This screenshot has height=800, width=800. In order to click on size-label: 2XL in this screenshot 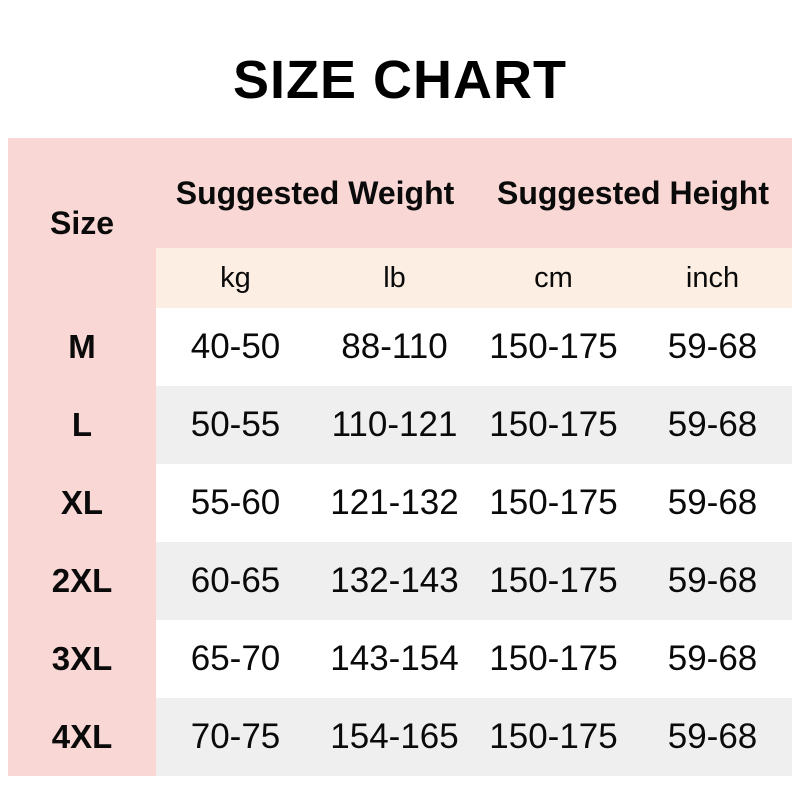, I will do `click(82, 580)`.